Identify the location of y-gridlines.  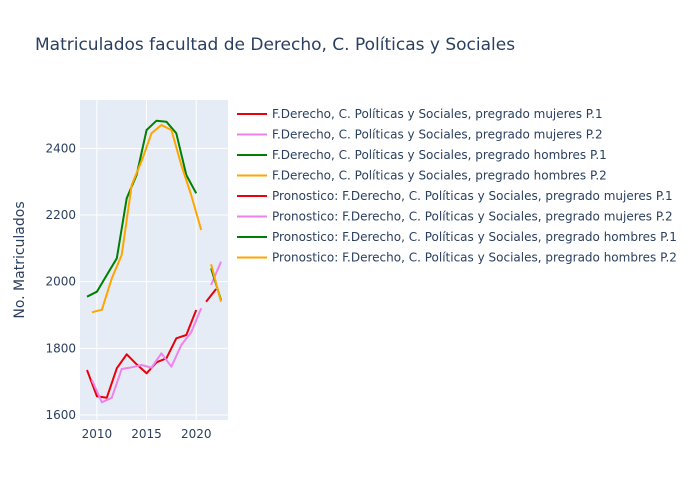
(154, 281).